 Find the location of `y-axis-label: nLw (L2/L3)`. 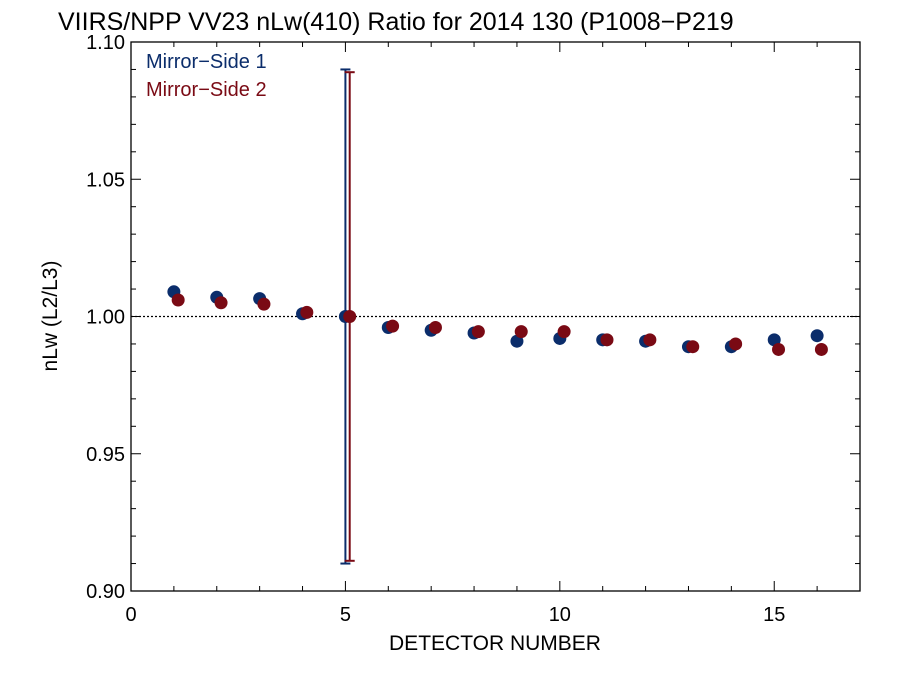

y-axis-label: nLw (L2/L3) is located at coordinates (50, 316).